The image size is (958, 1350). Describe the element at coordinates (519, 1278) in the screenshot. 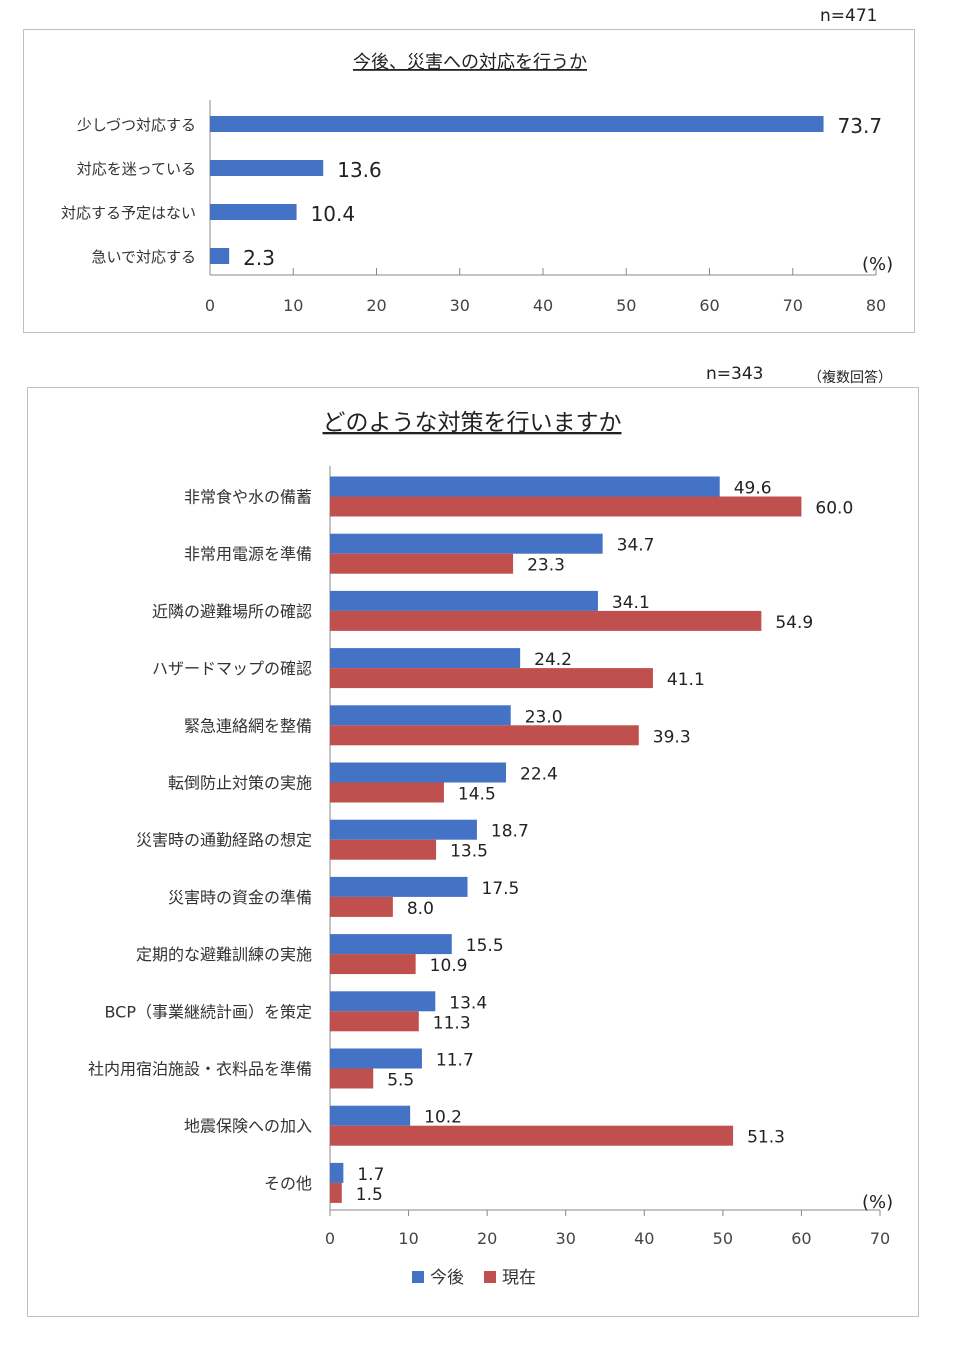

I see `chart2-legend-label: 現在` at that location.